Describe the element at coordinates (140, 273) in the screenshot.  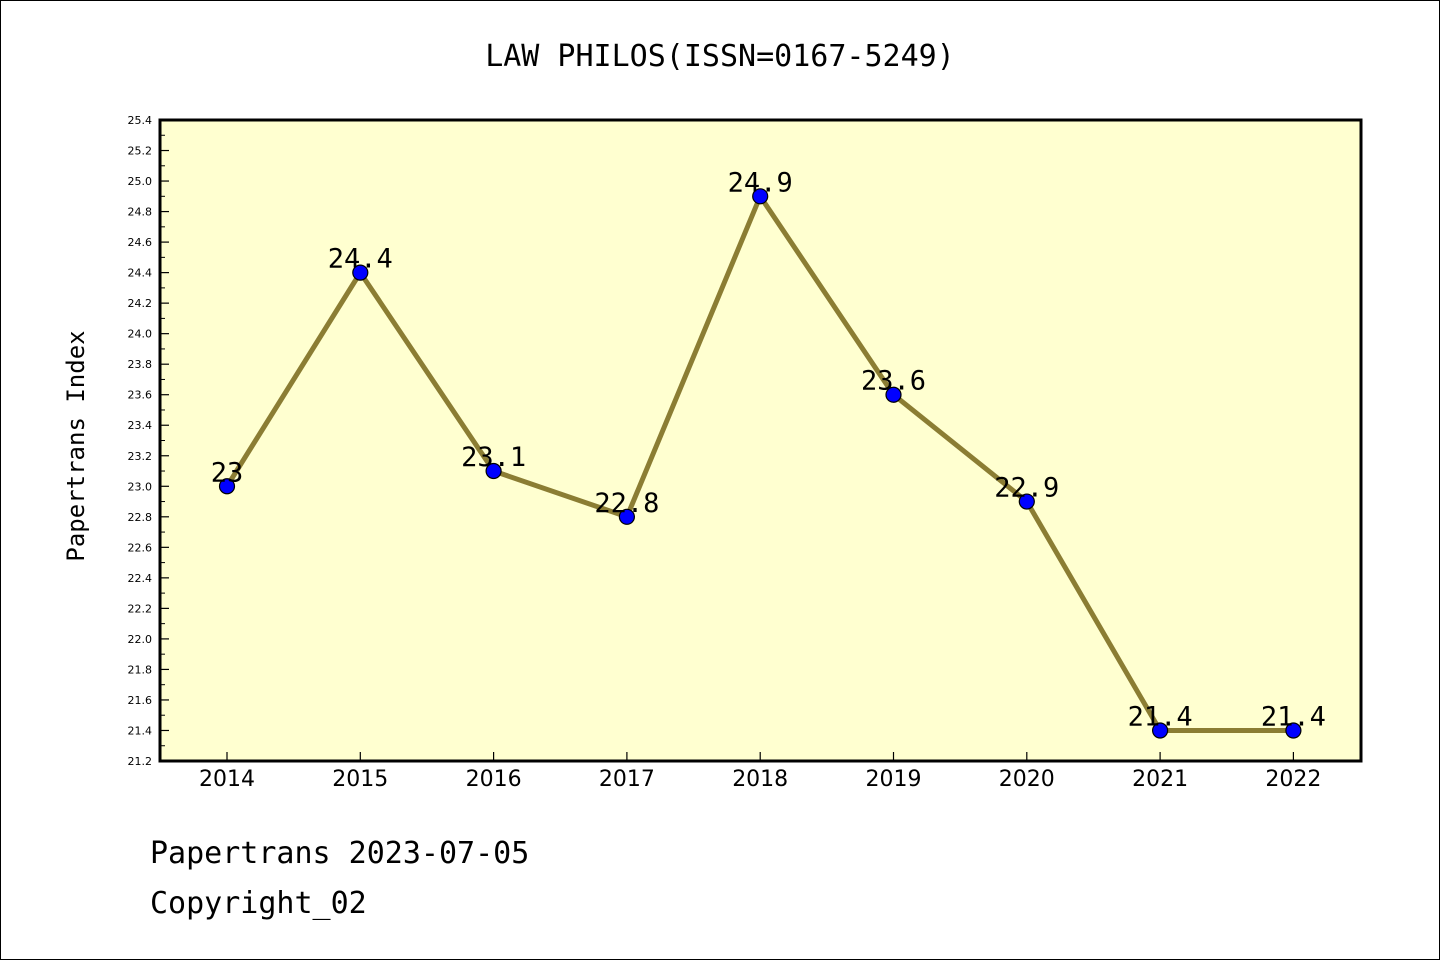
I see `y-tick-label: 24.4` at that location.